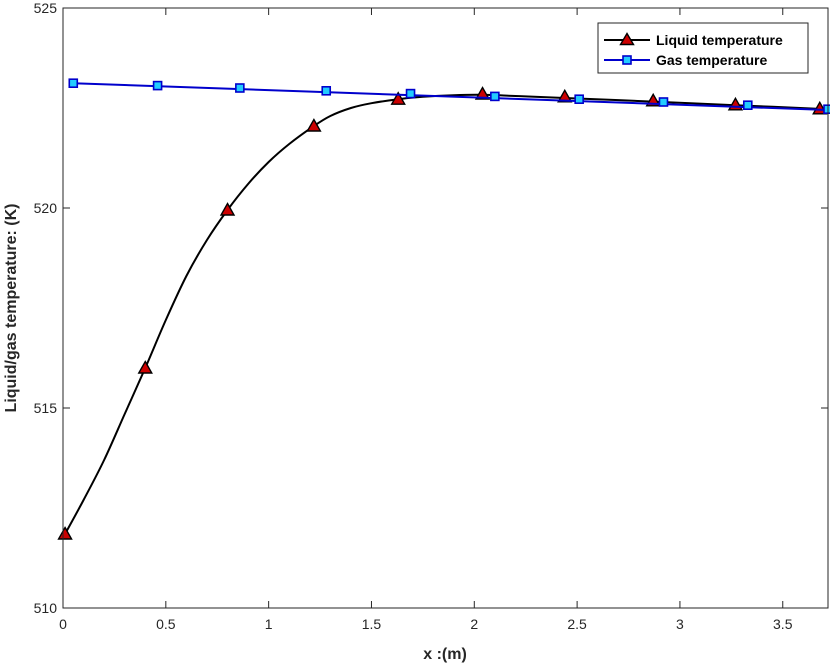  Describe the element at coordinates (783, 624) in the screenshot. I see `x-tick-label: 3.5` at that location.